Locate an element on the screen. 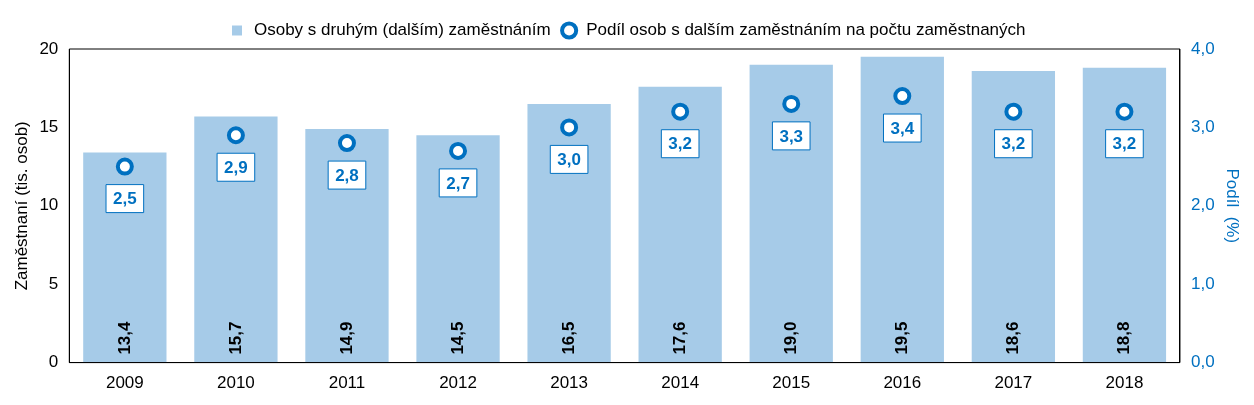  data-label: 19,0 is located at coordinates (790, 338).